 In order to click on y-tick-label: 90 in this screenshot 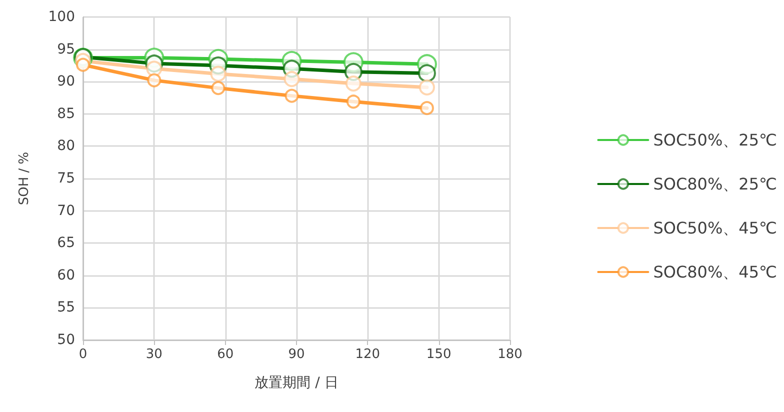, I will do `click(66, 82)`.